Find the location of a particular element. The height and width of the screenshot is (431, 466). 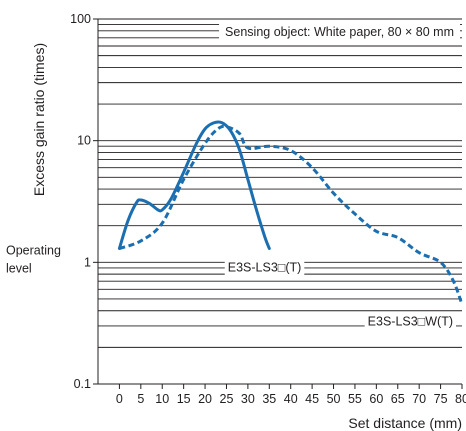

y-axis-title: Excess gain ratio (times) is located at coordinates (39, 119).